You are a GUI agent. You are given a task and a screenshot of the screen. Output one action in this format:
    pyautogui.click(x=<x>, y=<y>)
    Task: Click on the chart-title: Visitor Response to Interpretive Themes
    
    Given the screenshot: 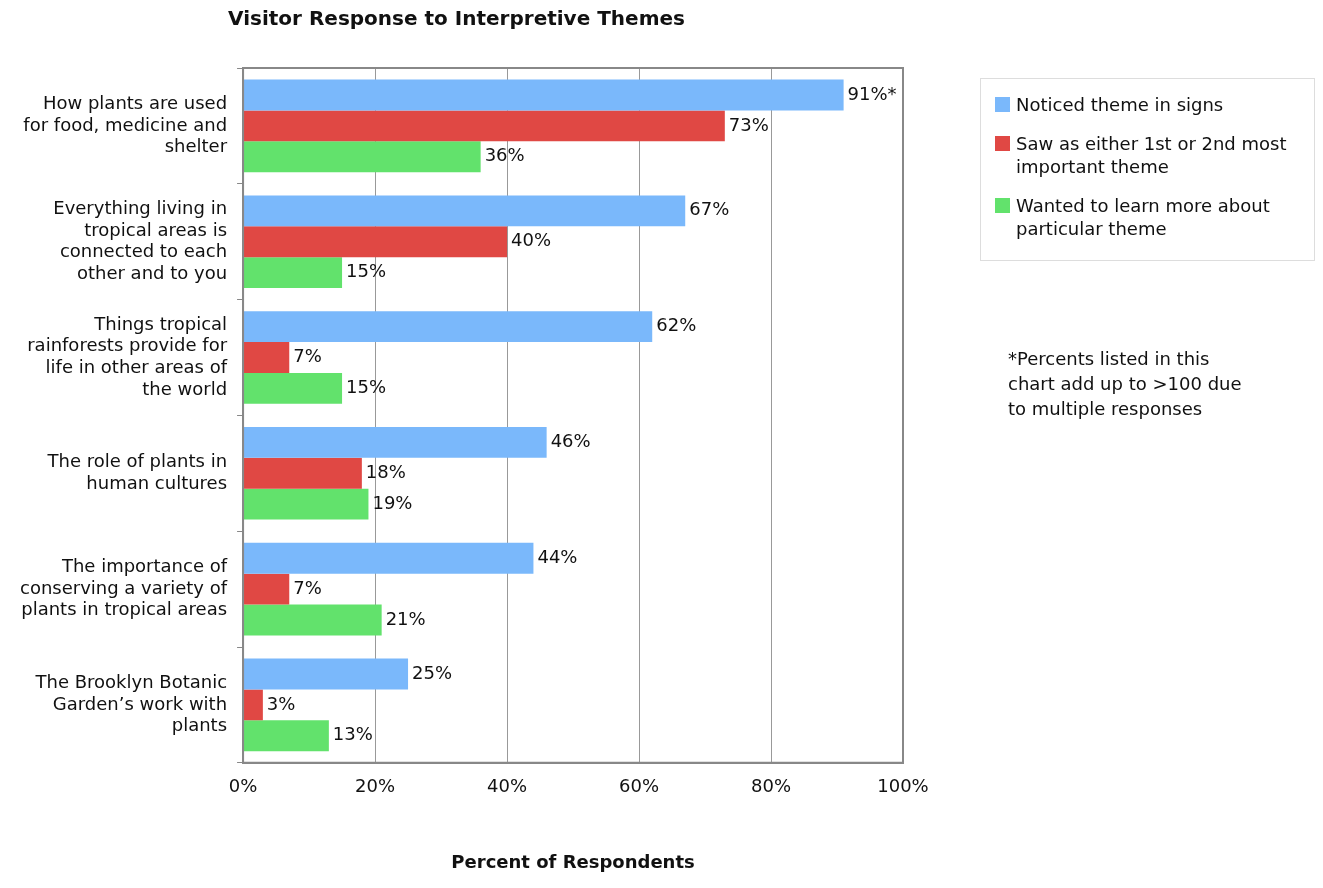 What is the action you would take?
    pyautogui.click(x=456, y=18)
    